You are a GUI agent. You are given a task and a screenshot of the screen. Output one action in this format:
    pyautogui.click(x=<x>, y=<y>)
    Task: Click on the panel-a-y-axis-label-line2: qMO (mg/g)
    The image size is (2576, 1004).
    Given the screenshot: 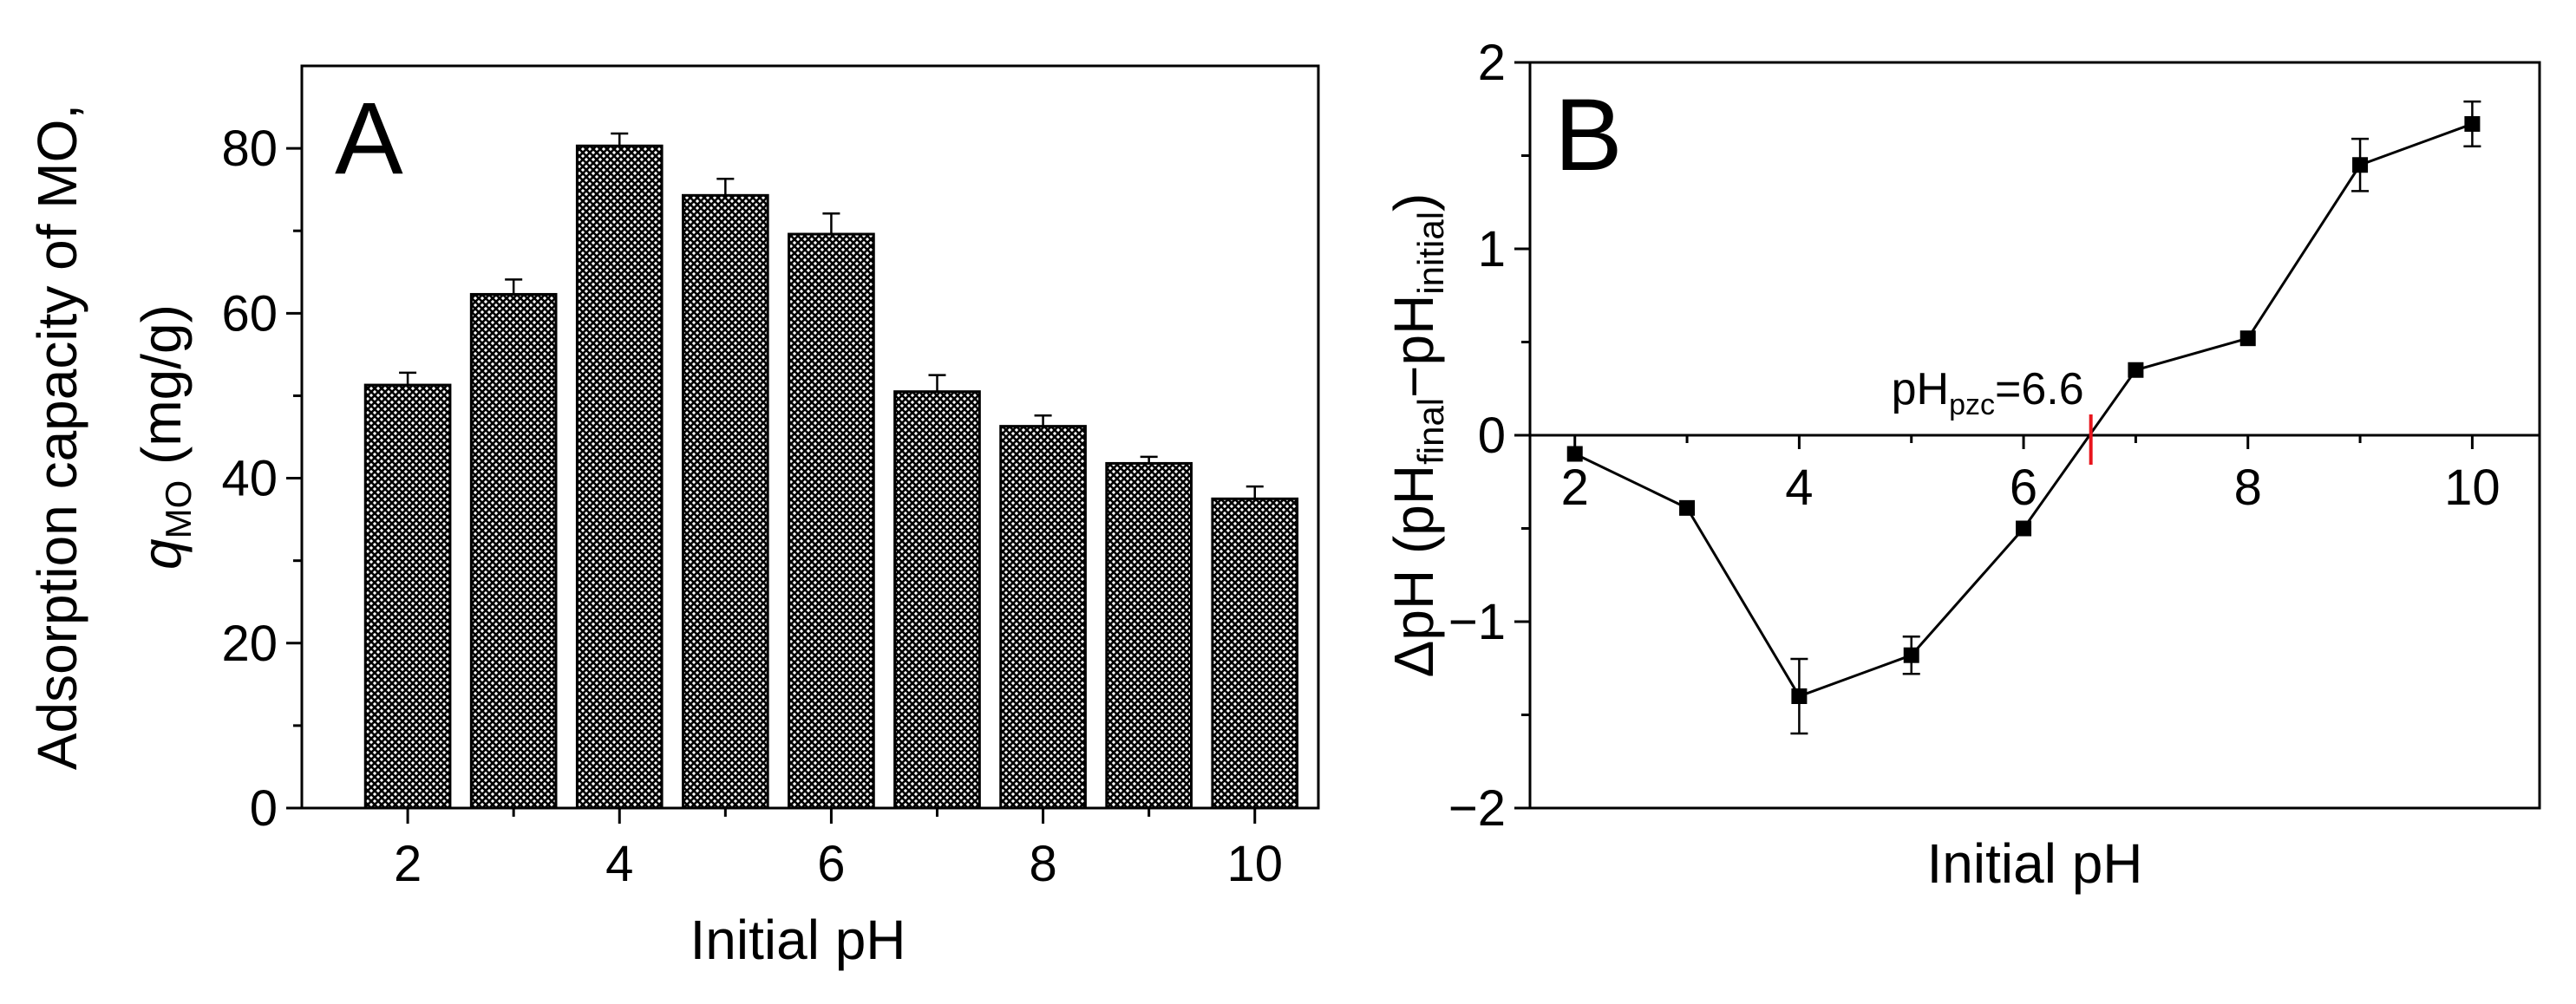 What is the action you would take?
    pyautogui.click(x=164, y=437)
    